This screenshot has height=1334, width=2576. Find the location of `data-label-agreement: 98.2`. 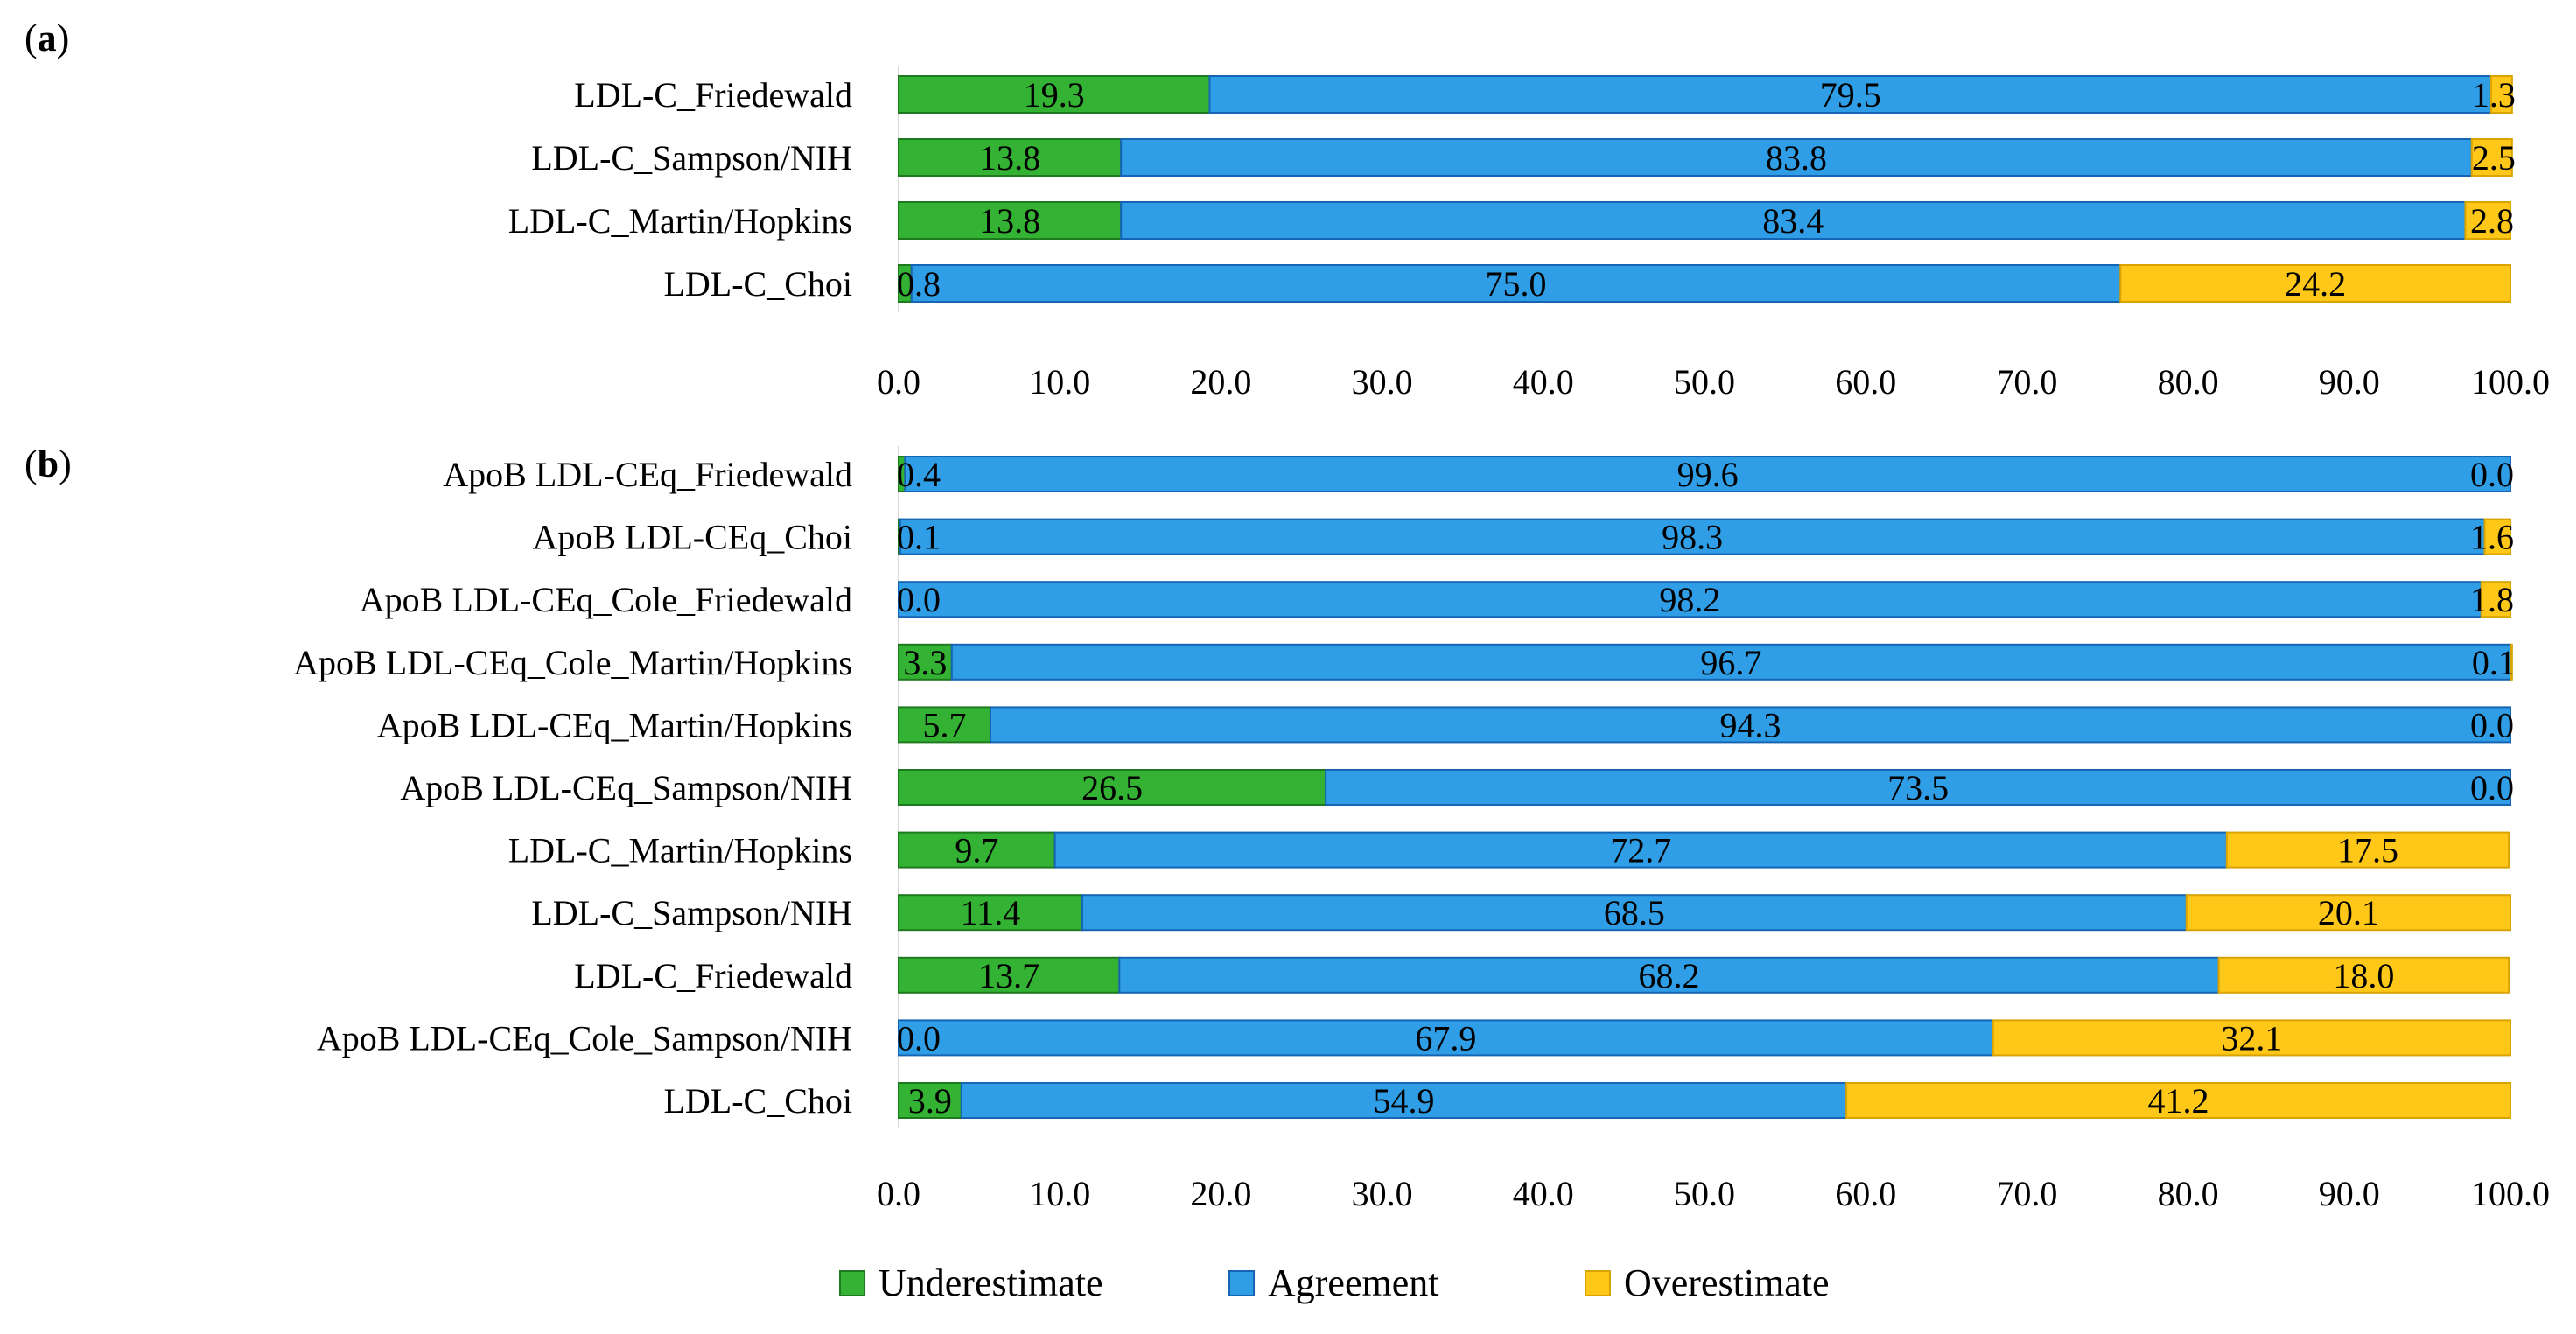

data-label-agreement: 98.2 is located at coordinates (1689, 599).